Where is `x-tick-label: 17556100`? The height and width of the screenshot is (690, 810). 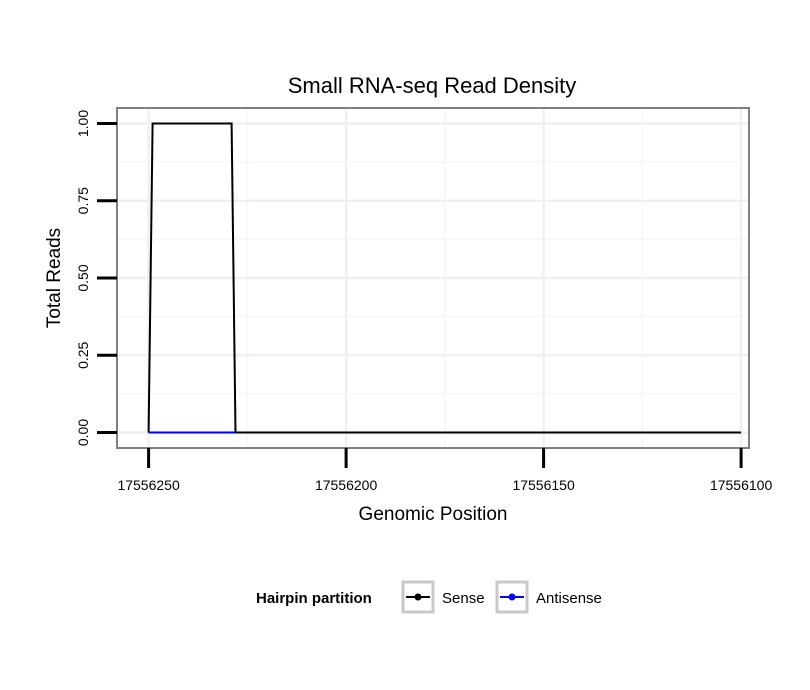 x-tick-label: 17556100 is located at coordinates (741, 485).